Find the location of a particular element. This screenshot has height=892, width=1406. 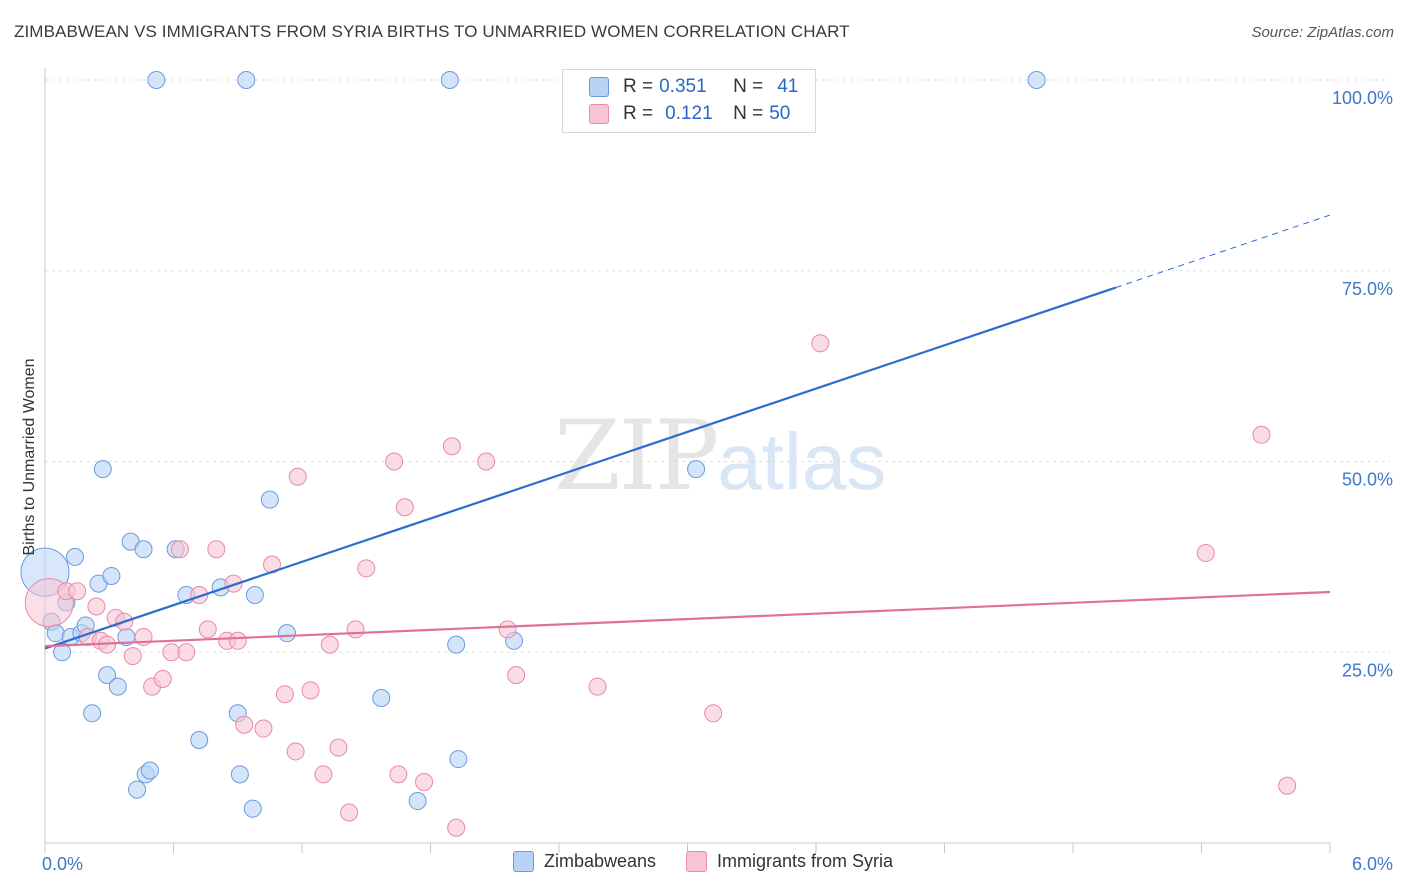

y-tick-label: 75.0% is located at coordinates (1367, 289).